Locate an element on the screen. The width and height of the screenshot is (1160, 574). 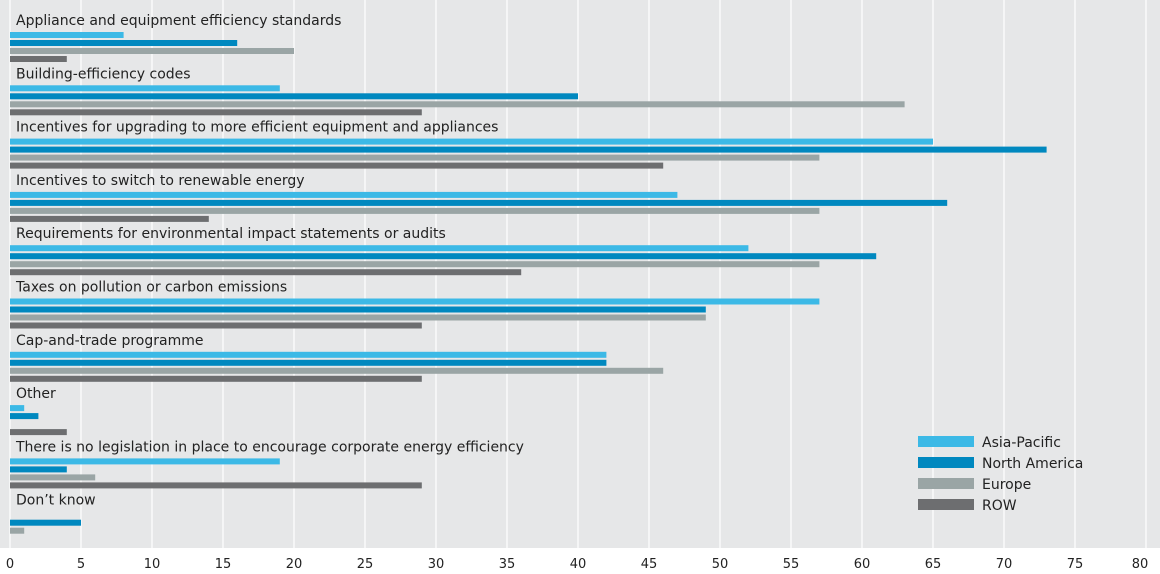
legend-label: Asia-Pacific is located at coordinates (1021, 443).